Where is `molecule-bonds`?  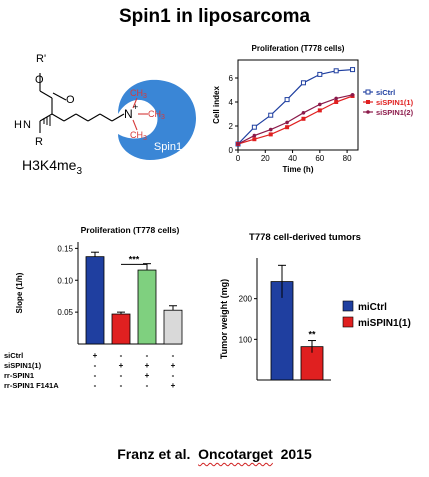
molecule-bonds is located at coordinates (82, 103).